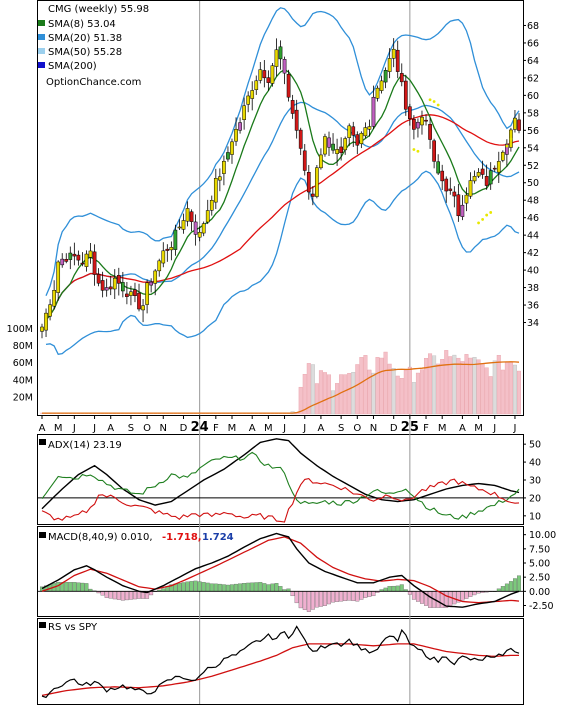 The height and width of the screenshot is (706, 566). What do you see at coordinates (200, 427) in the screenshot?
I see `x-axis-label: 24` at bounding box center [200, 427].